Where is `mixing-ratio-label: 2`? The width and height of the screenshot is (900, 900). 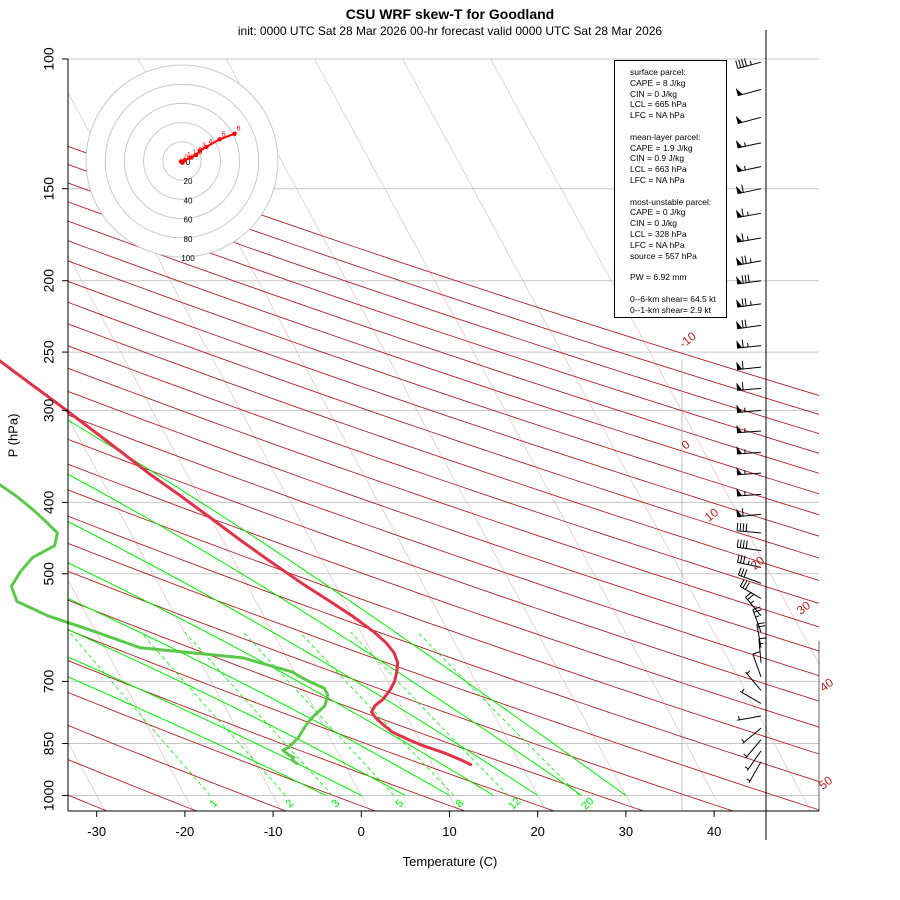
mixing-ratio-label: 2 is located at coordinates (289, 803).